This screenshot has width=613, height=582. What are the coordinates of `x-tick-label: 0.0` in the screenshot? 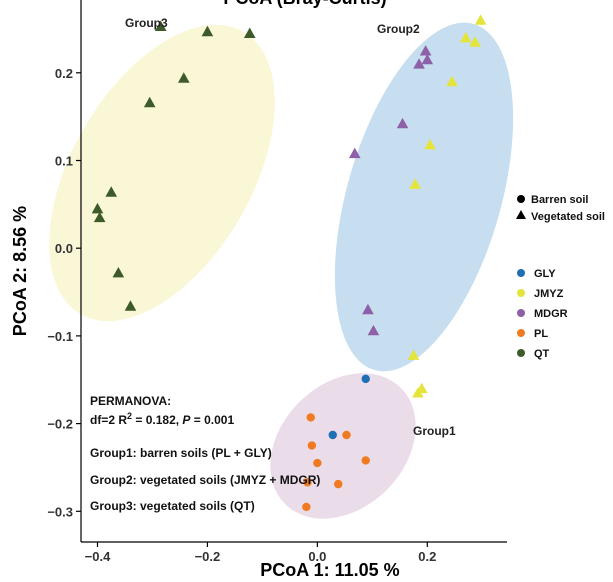 It's located at (317, 556).